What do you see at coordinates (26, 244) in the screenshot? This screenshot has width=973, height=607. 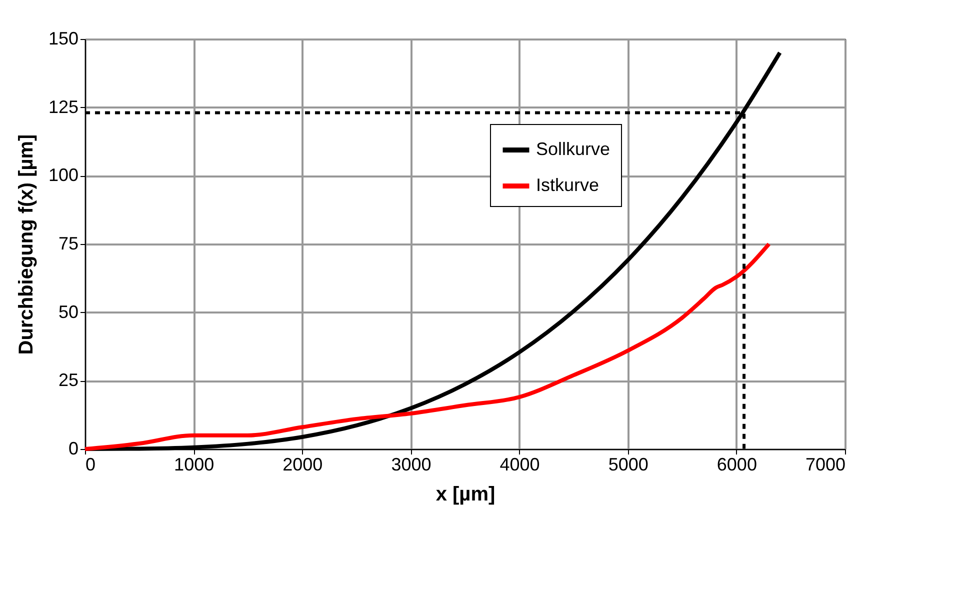 I see `y-axis-title: Durchbiegung f(x) [µm]` at bounding box center [26, 244].